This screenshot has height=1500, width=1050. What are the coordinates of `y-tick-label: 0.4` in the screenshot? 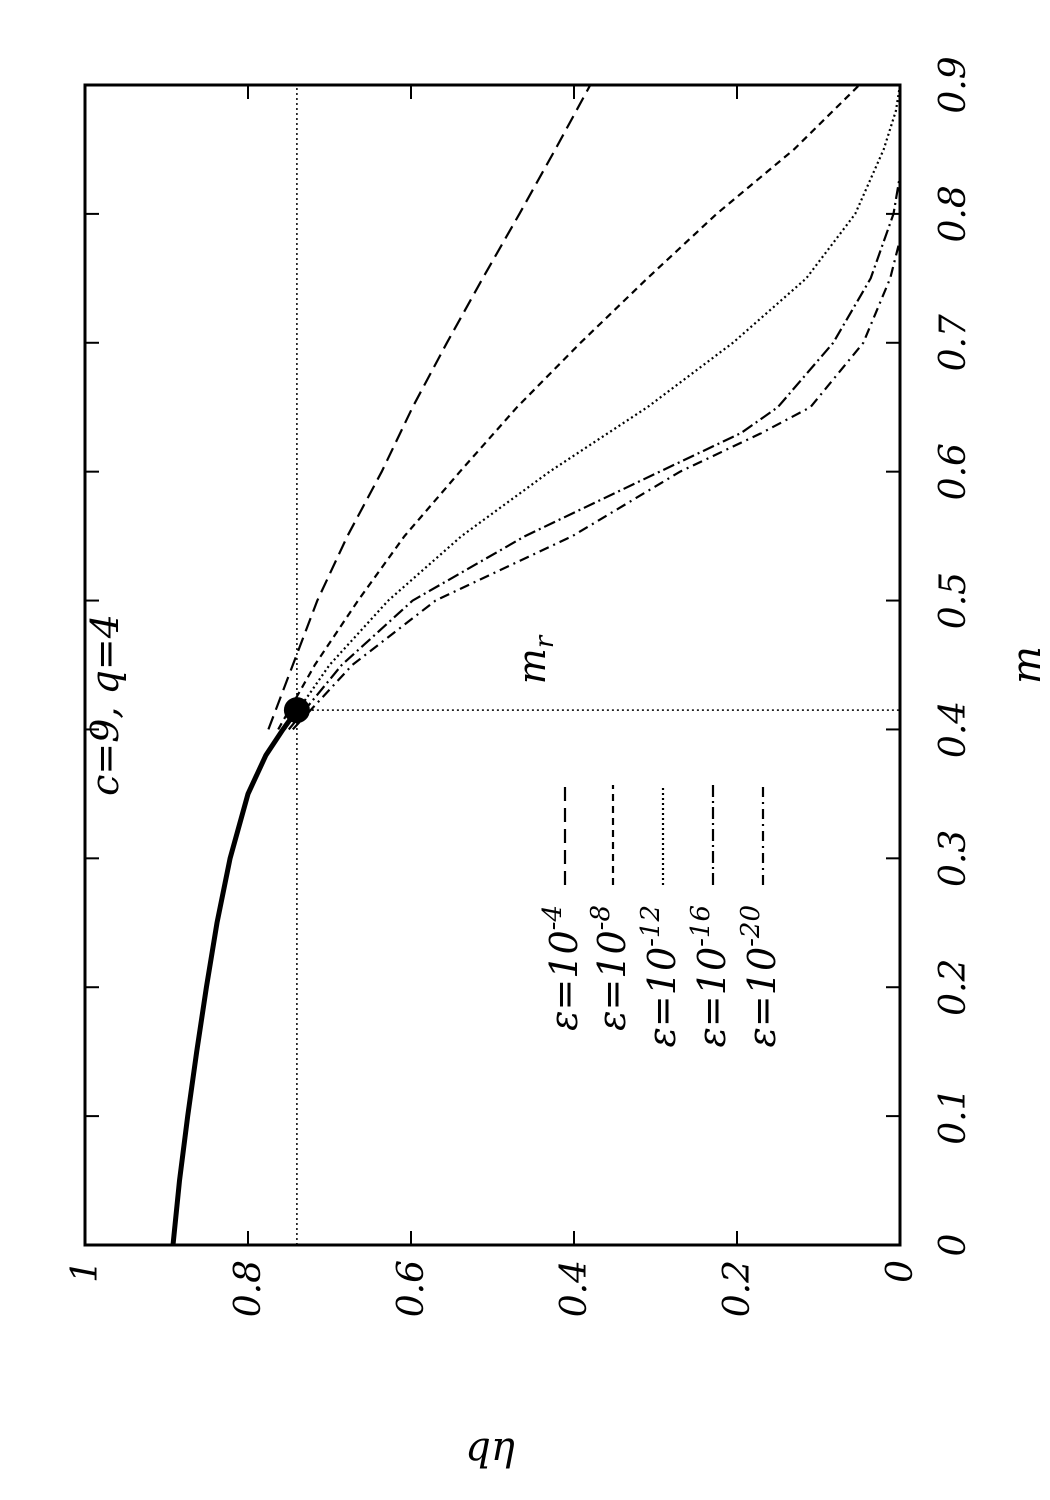 It's located at (574, 1288).